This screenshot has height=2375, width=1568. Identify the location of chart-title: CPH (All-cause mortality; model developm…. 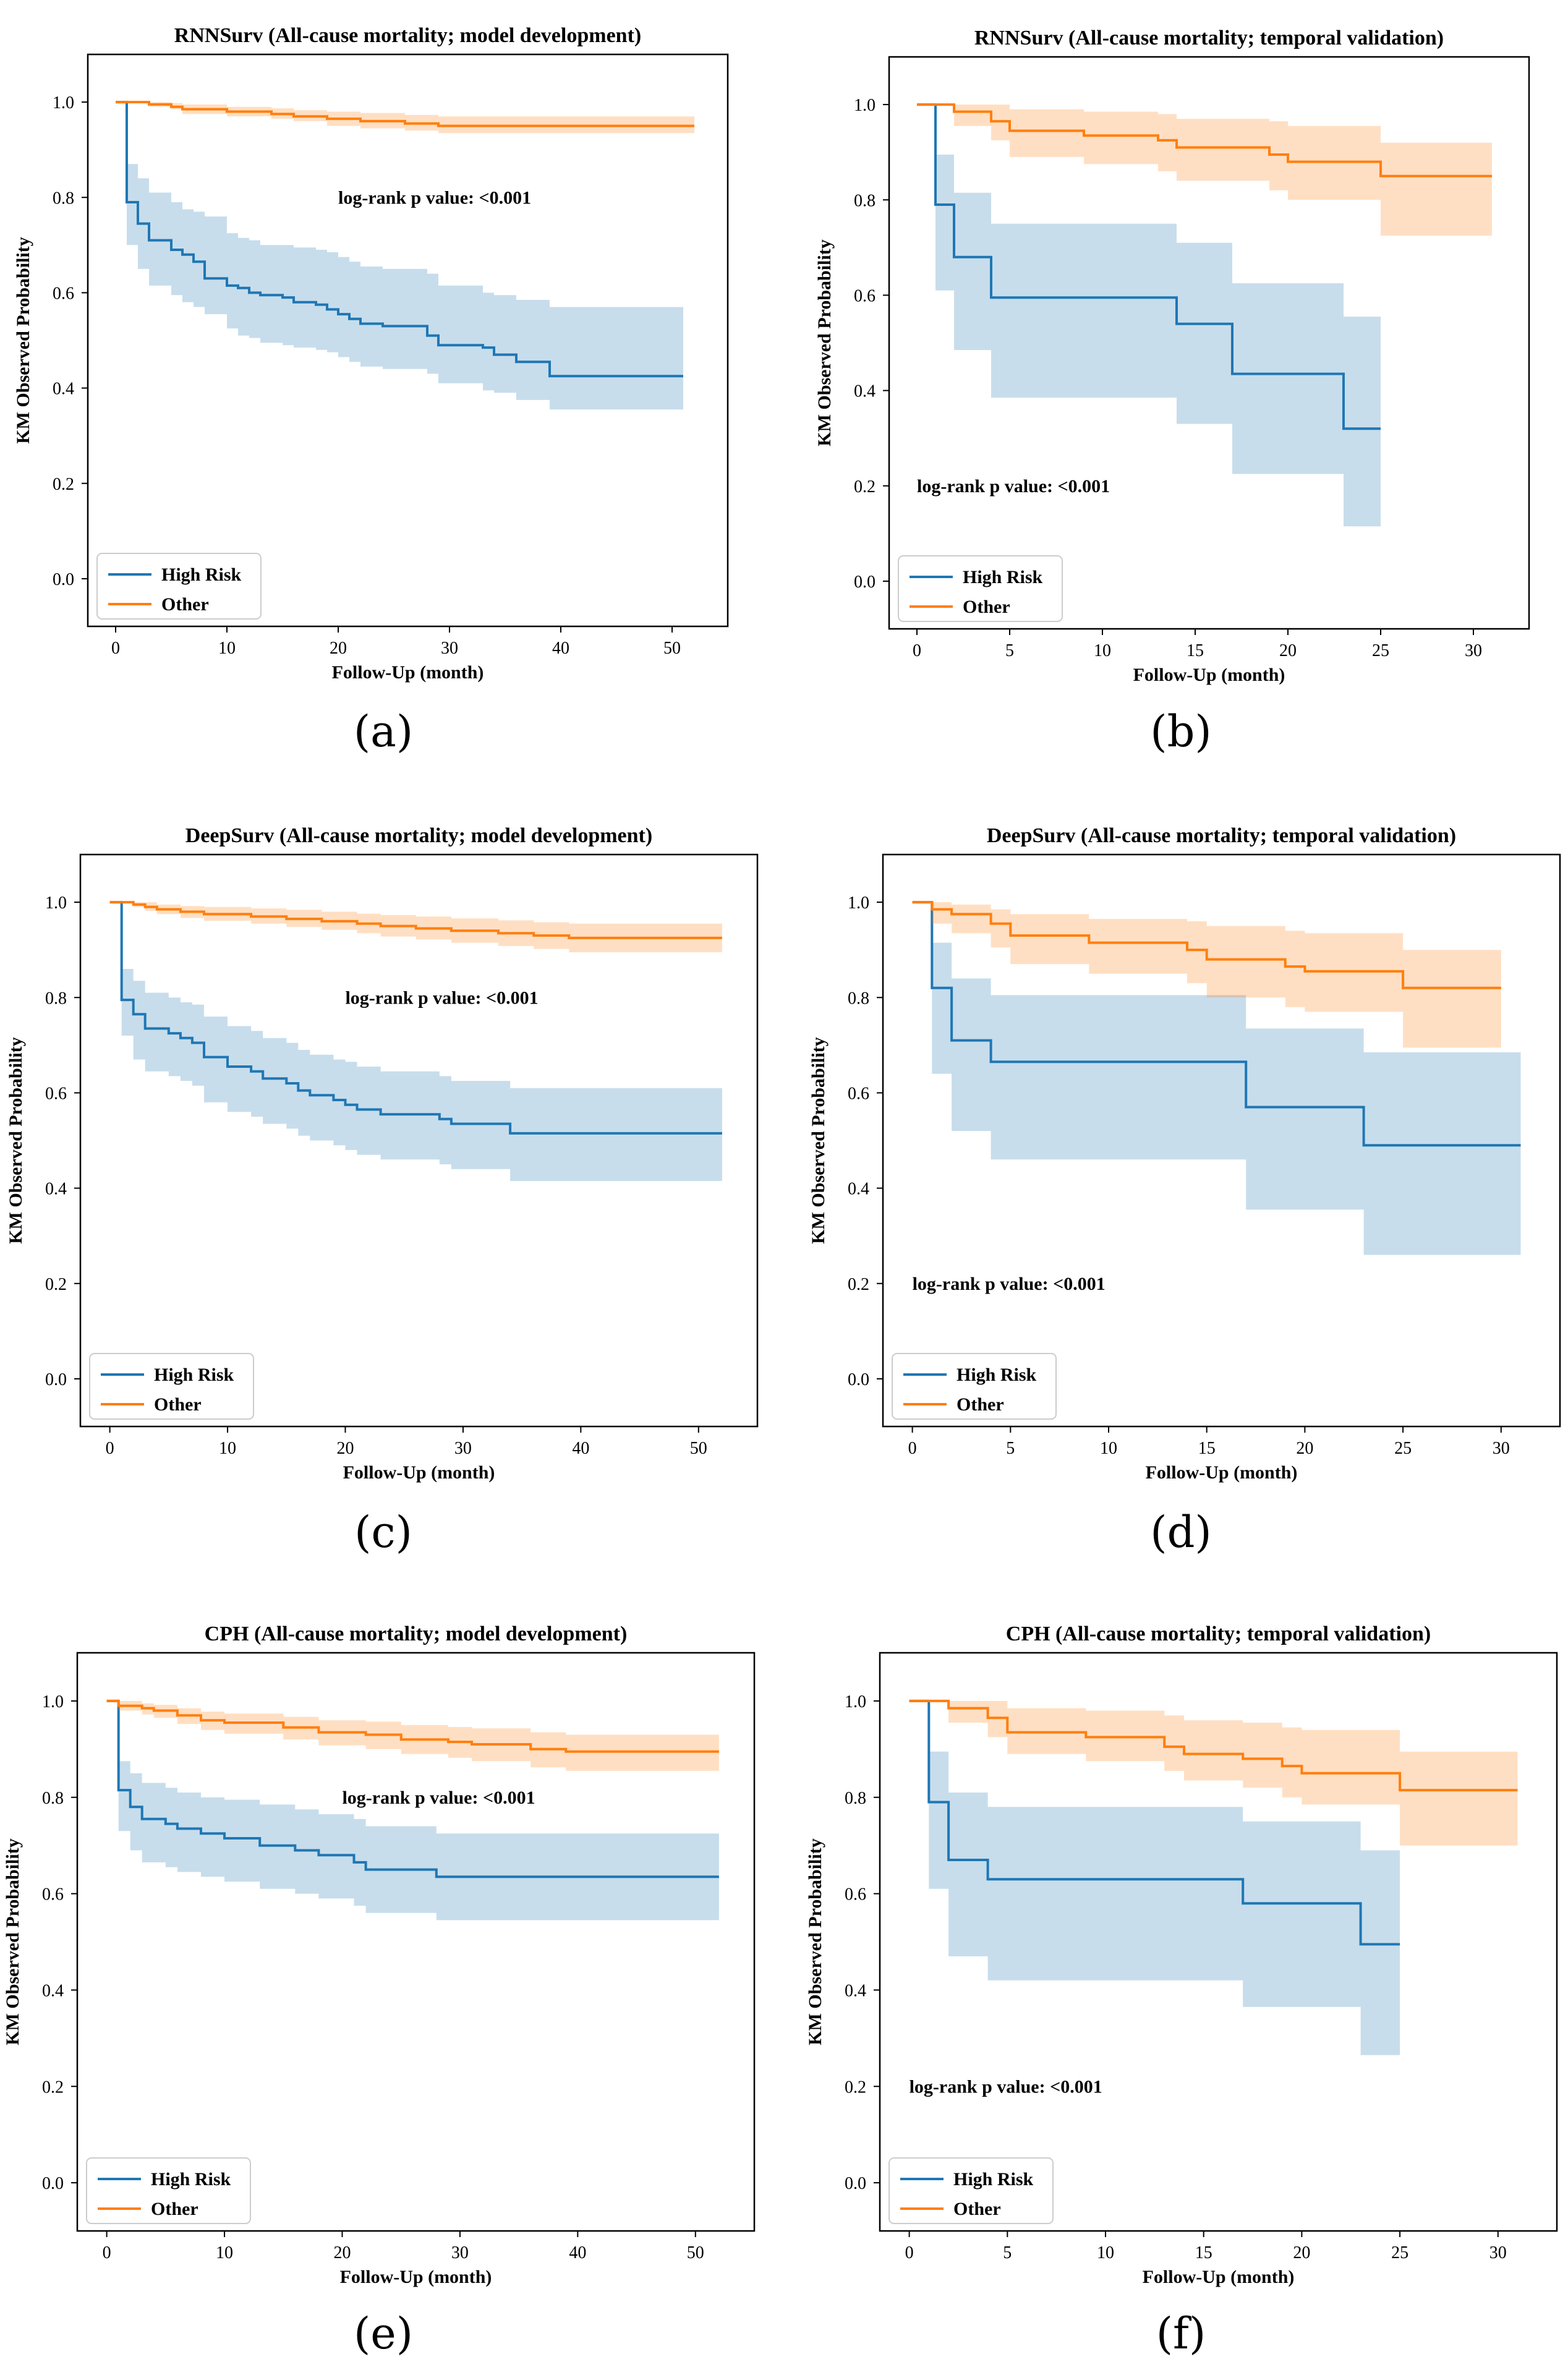
(416, 1633).